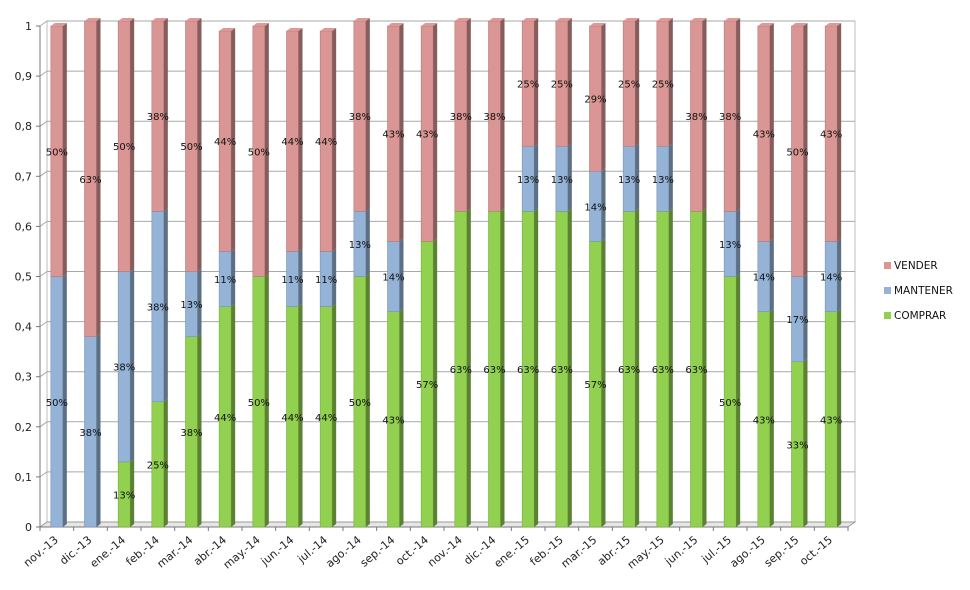 This screenshot has height=590, width=970. I want to click on bar-vender-mar.-14, so click(193, 144).